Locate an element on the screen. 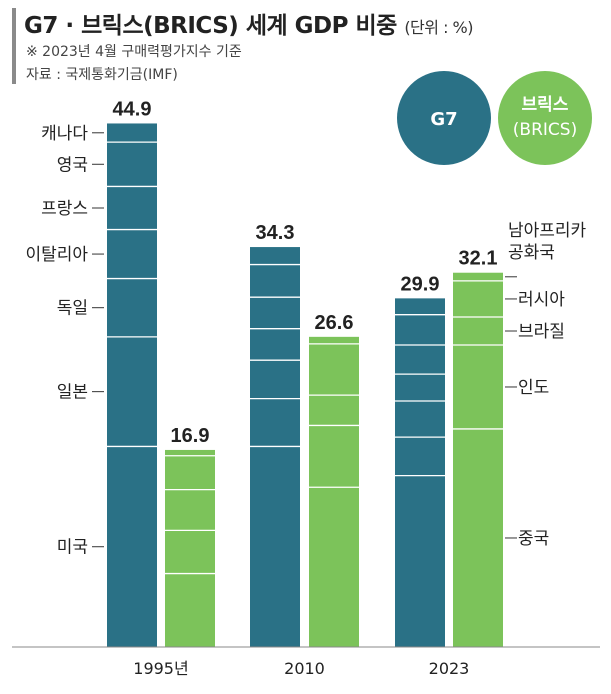  category-label-2: 2023 is located at coordinates (449, 668).